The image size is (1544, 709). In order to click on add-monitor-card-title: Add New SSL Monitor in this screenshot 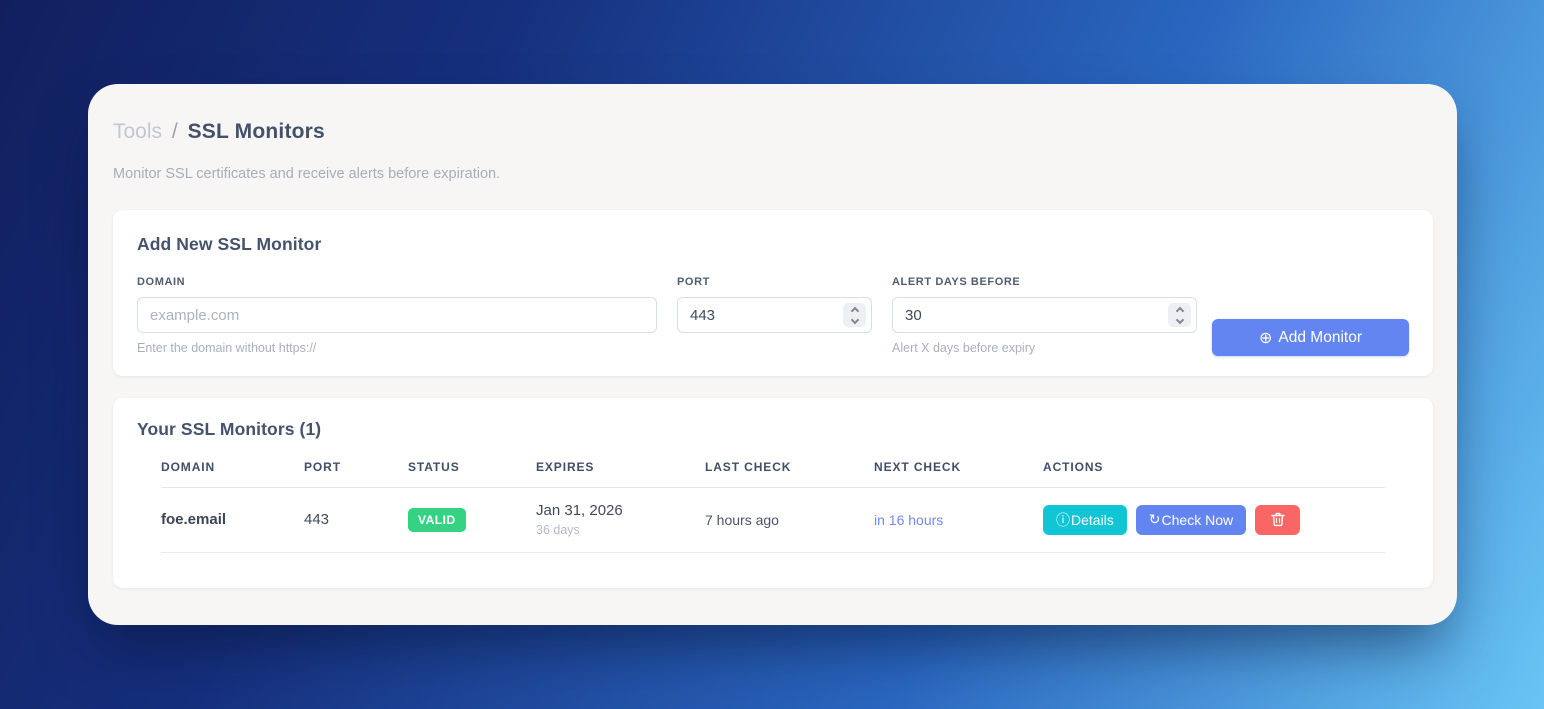, I will do `click(229, 244)`.